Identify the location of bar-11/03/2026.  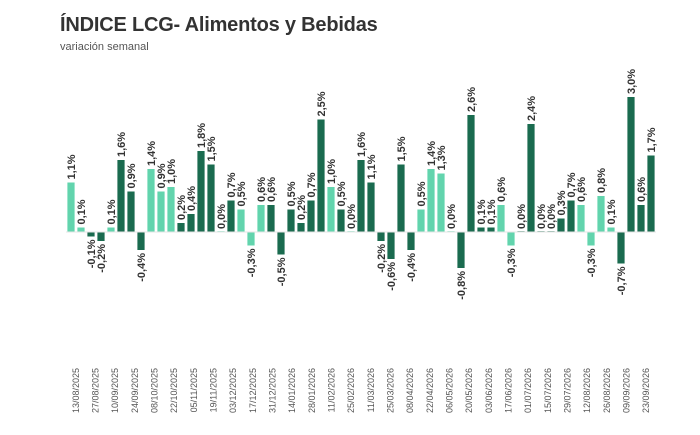
(371, 207).